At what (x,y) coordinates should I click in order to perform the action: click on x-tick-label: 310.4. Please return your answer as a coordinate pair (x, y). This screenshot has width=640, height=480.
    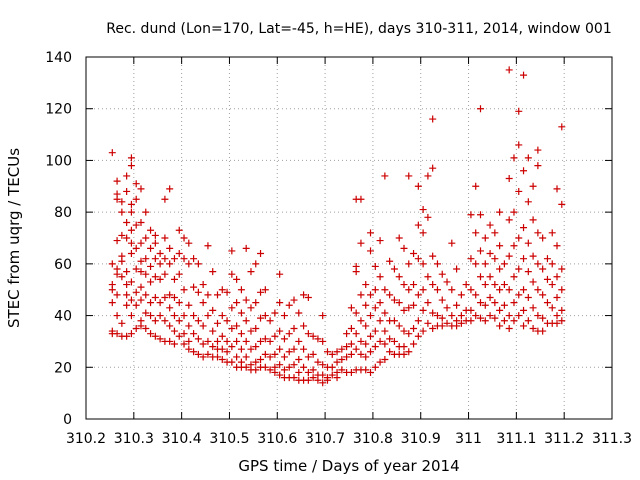
    Looking at the image, I should click on (182, 439).